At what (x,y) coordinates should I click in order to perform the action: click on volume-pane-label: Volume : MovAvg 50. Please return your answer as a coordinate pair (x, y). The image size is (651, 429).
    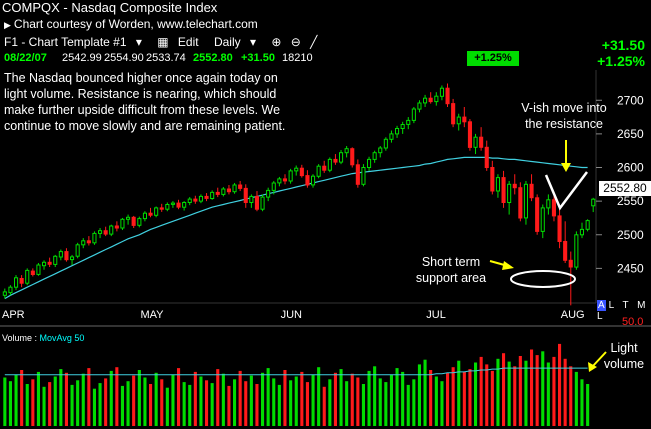
    Looking at the image, I should click on (43, 338).